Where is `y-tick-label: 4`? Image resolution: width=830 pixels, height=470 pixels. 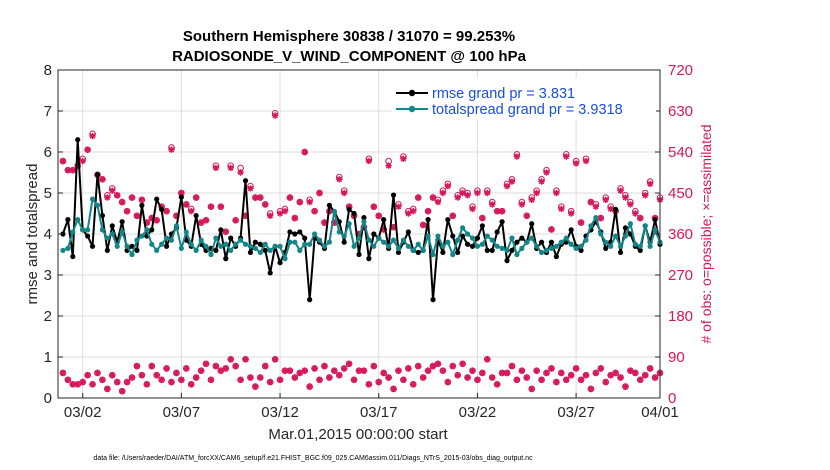 y-tick-label: 4 is located at coordinates (48, 234).